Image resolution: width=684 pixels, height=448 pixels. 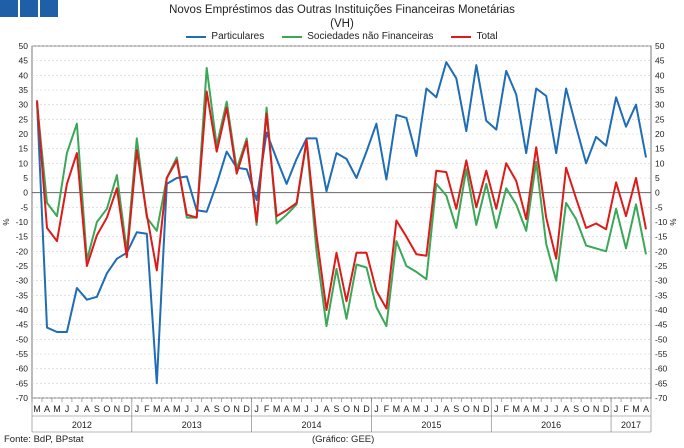 I want to click on y-tick-label-right: -5, so click(x=659, y=207).